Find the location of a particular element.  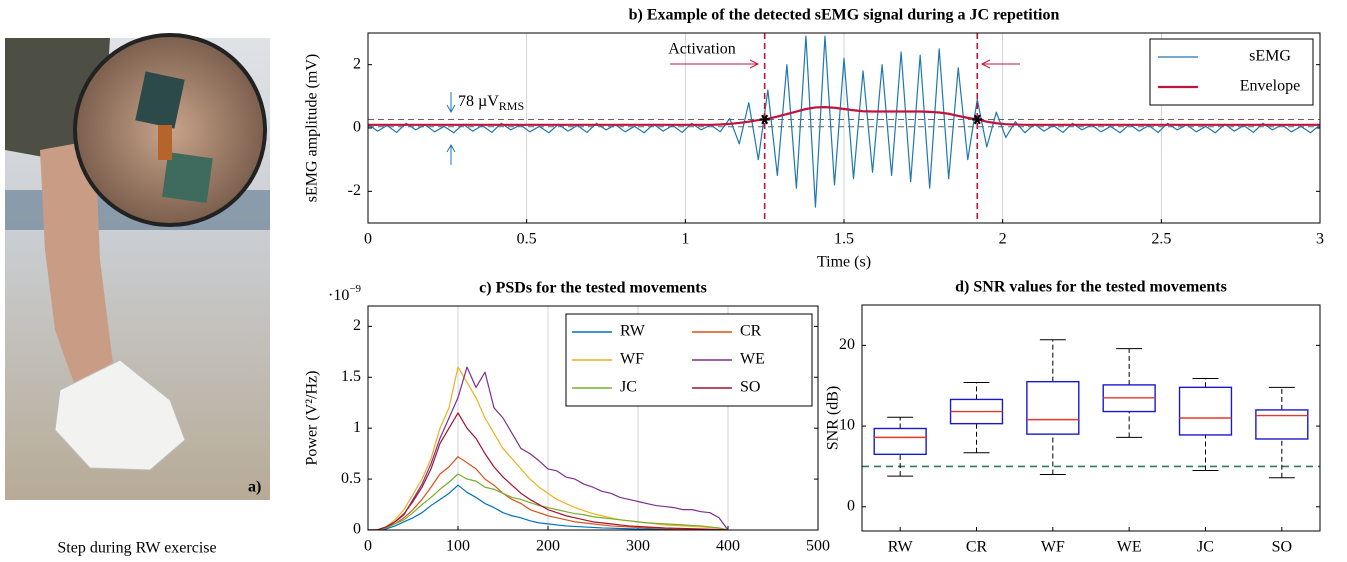

x-tick-label: 1 is located at coordinates (685, 239).